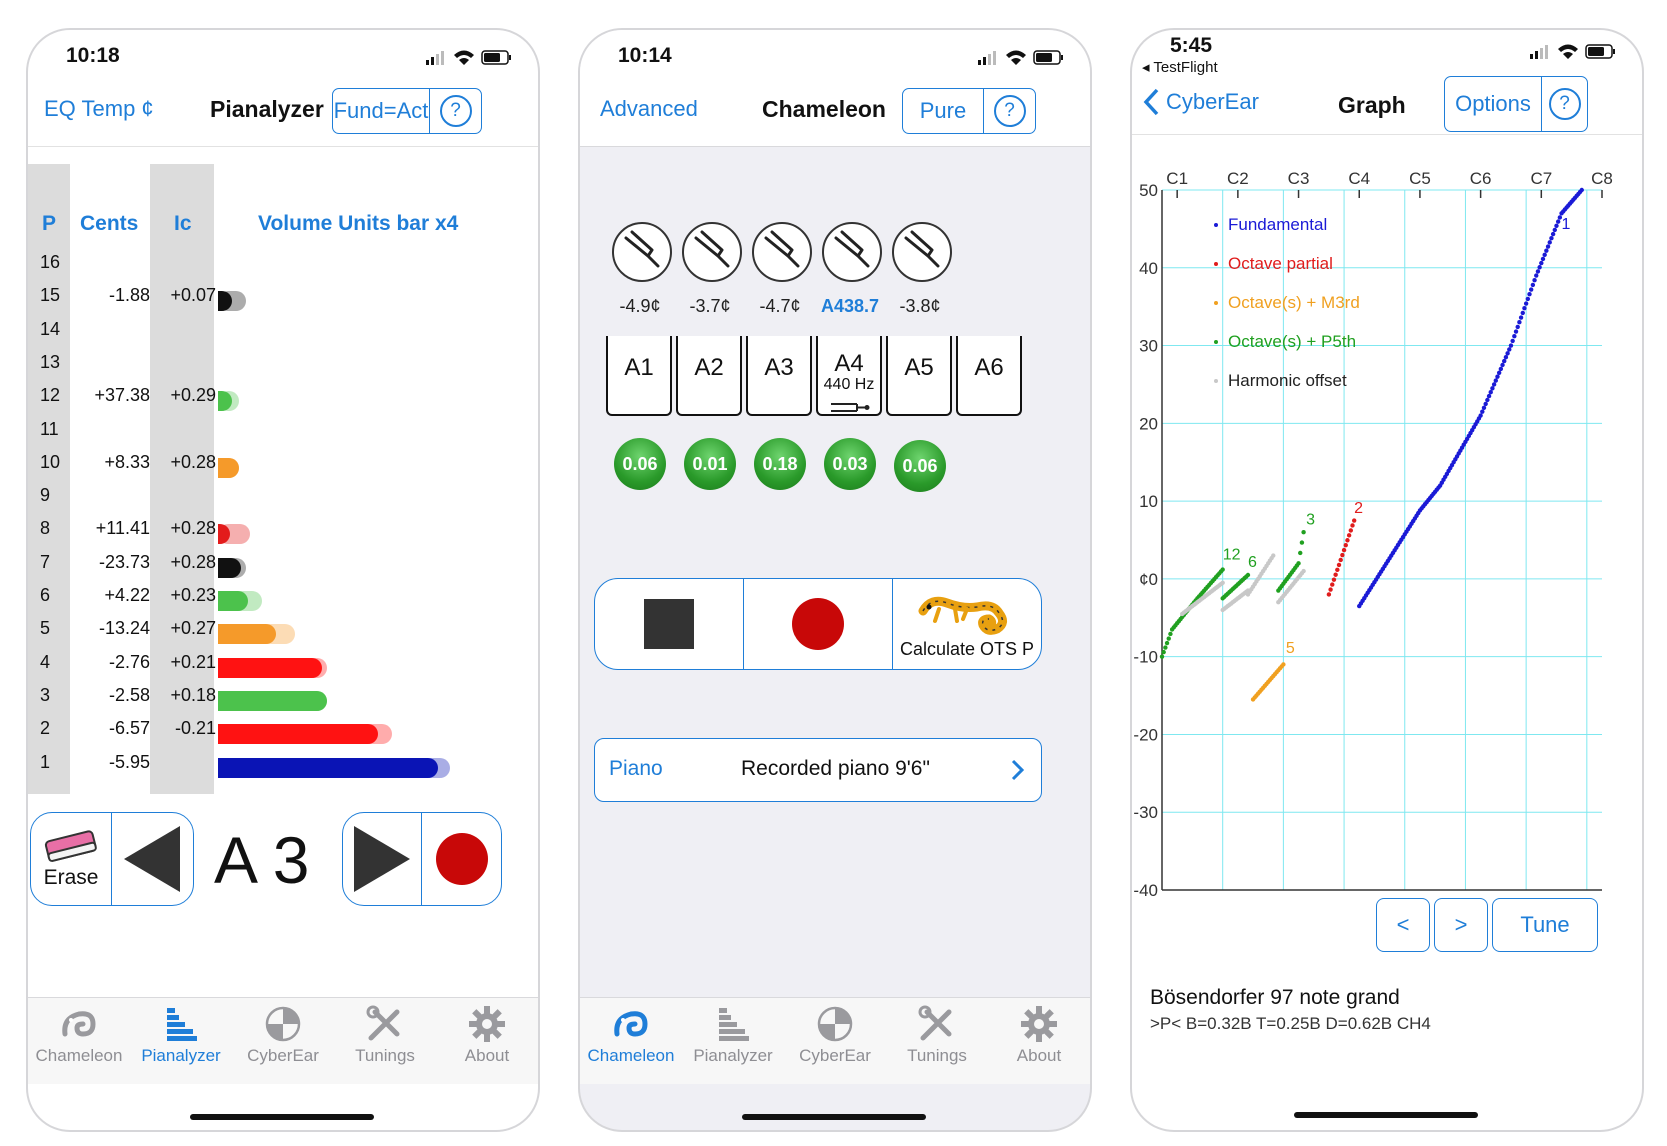  Describe the element at coordinates (50, 395) in the screenshot. I see `partial-number: 12` at that location.